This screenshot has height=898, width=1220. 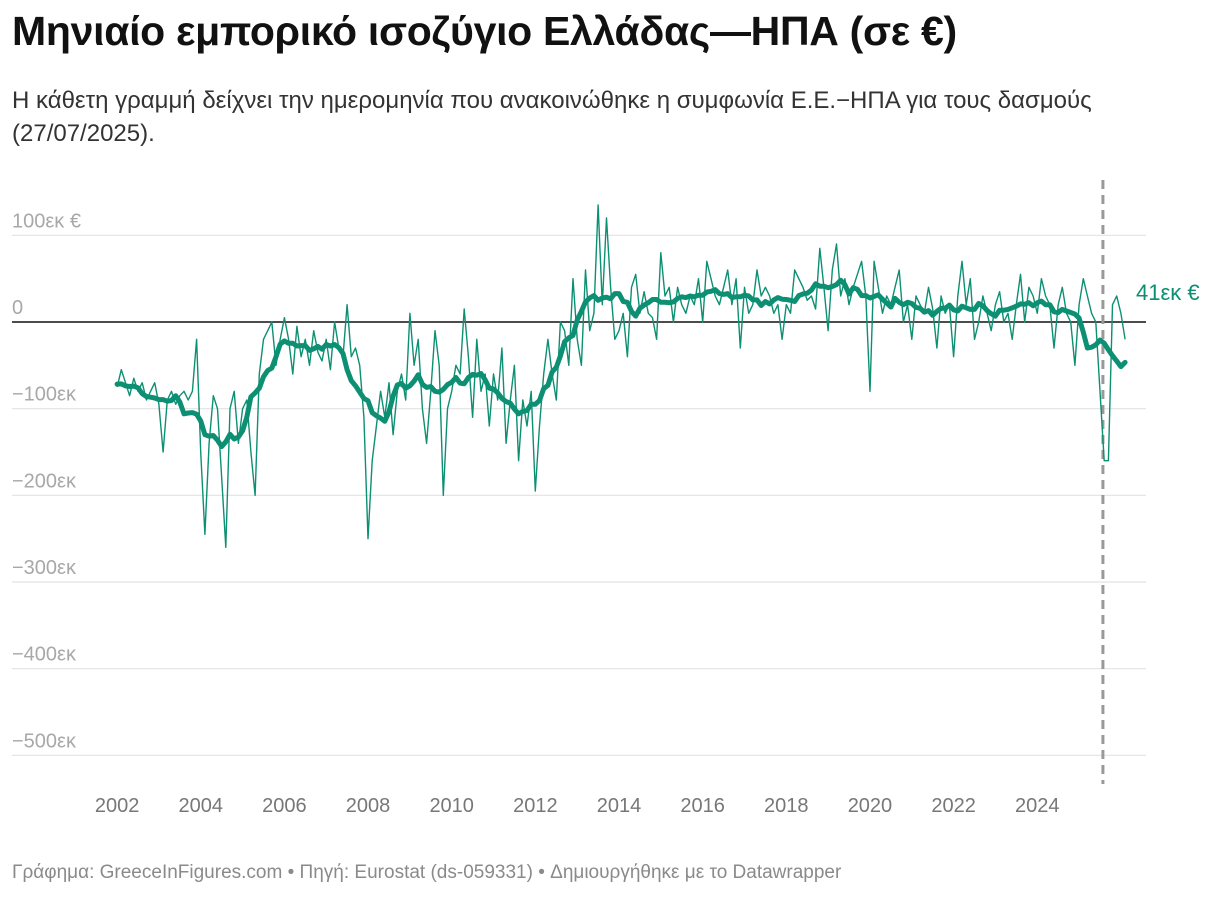 What do you see at coordinates (44, 395) in the screenshot?
I see `y-tick-label: −100εκ` at bounding box center [44, 395].